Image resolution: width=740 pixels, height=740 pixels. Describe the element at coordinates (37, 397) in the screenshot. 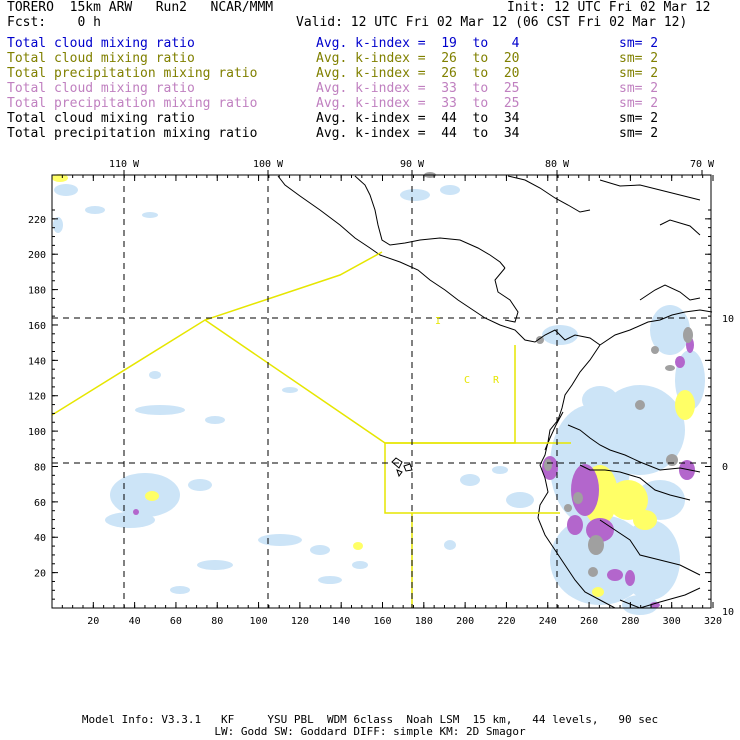

I see `y-tick-label: 120` at that location.